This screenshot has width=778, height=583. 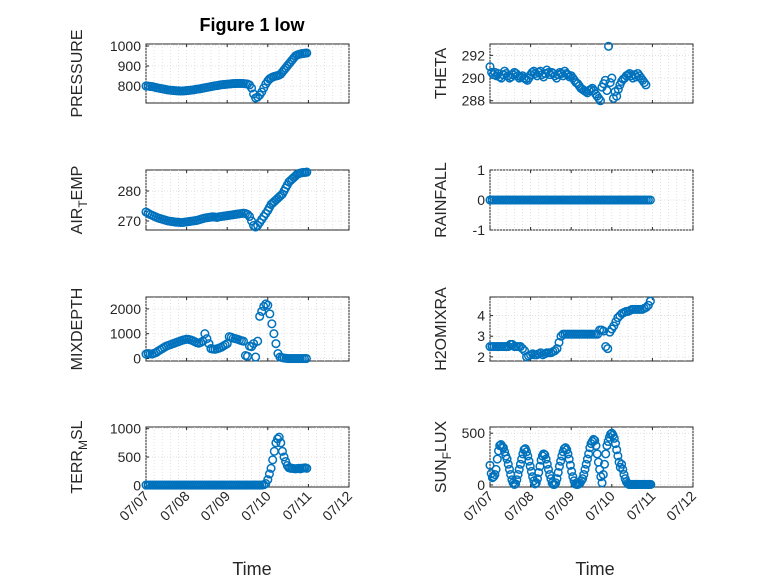 What do you see at coordinates (441, 200) in the screenshot?
I see `y-axis-label: RAINFALL` at bounding box center [441, 200].